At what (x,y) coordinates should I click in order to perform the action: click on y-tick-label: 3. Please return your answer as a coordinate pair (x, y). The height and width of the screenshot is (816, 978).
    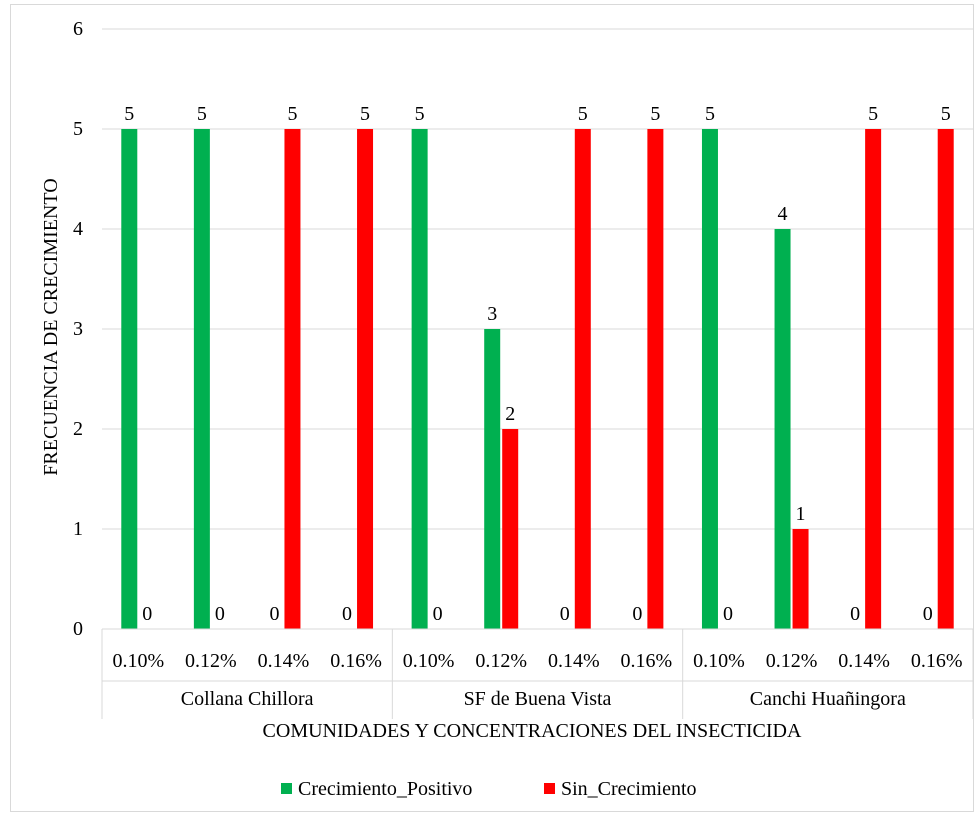
    Looking at the image, I should click on (78, 329).